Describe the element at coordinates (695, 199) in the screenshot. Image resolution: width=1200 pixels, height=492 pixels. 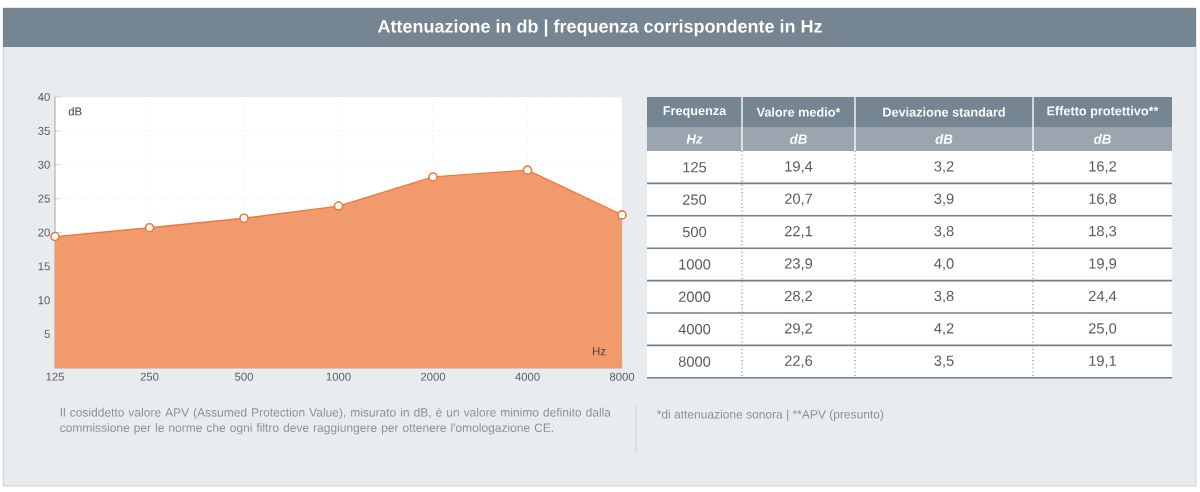
I see `category-label: 250` at that location.